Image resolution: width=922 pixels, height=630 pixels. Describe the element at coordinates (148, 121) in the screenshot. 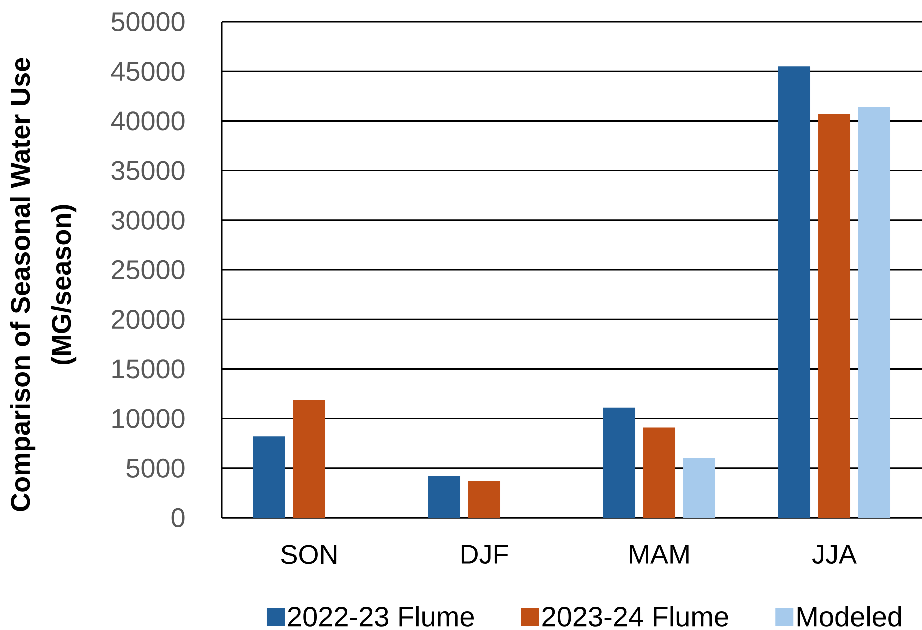

I see `y-tick-label: 40000` at that location.